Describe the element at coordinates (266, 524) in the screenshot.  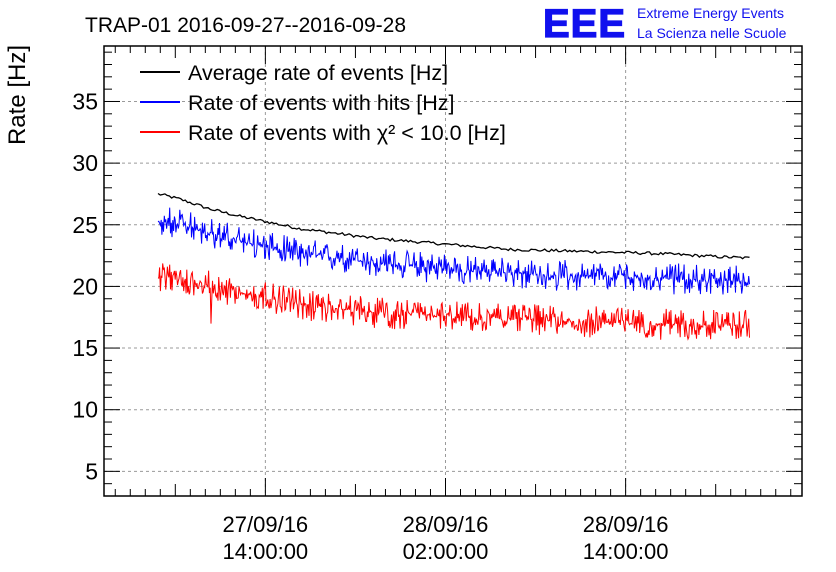
I see `x-tick-label-date: 27/09/16` at that location.